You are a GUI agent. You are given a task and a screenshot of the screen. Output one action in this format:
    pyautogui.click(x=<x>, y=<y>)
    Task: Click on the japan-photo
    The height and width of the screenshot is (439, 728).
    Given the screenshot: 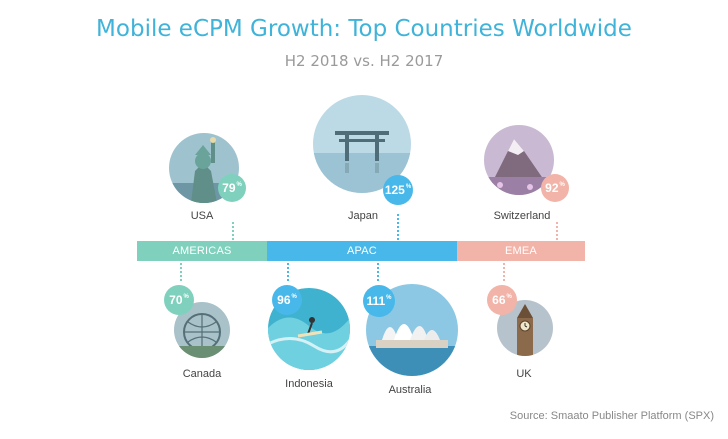 What is the action you would take?
    pyautogui.click(x=362, y=144)
    